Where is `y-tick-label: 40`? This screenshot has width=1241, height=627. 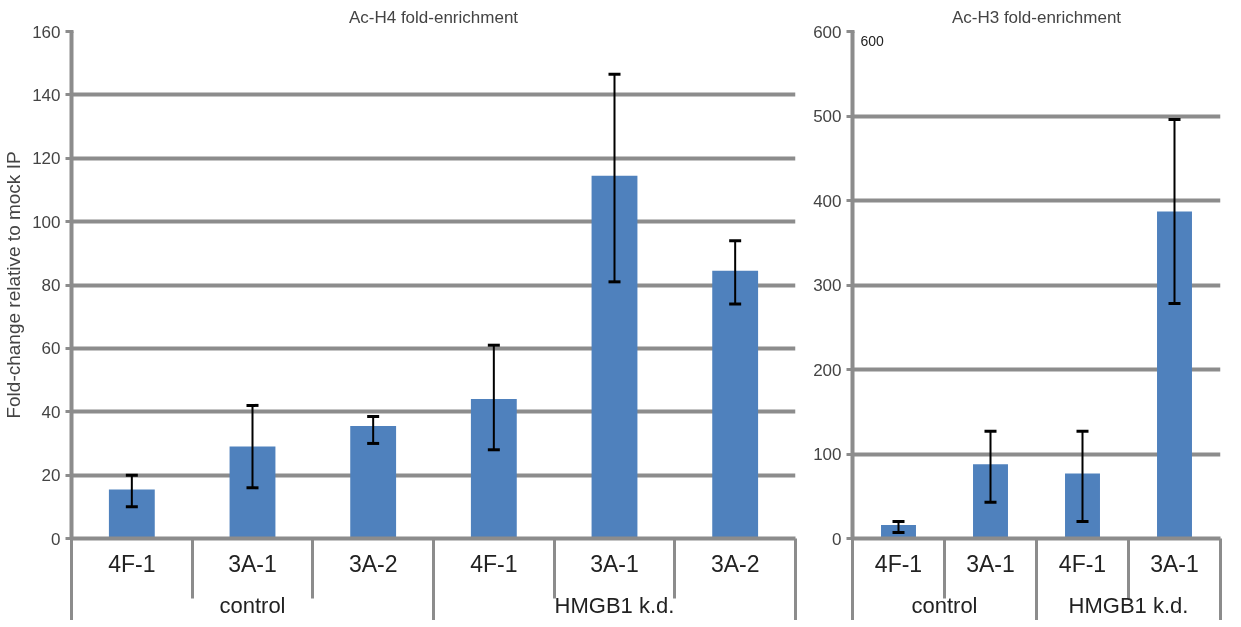 y-tick-label: 40 is located at coordinates (51, 412).